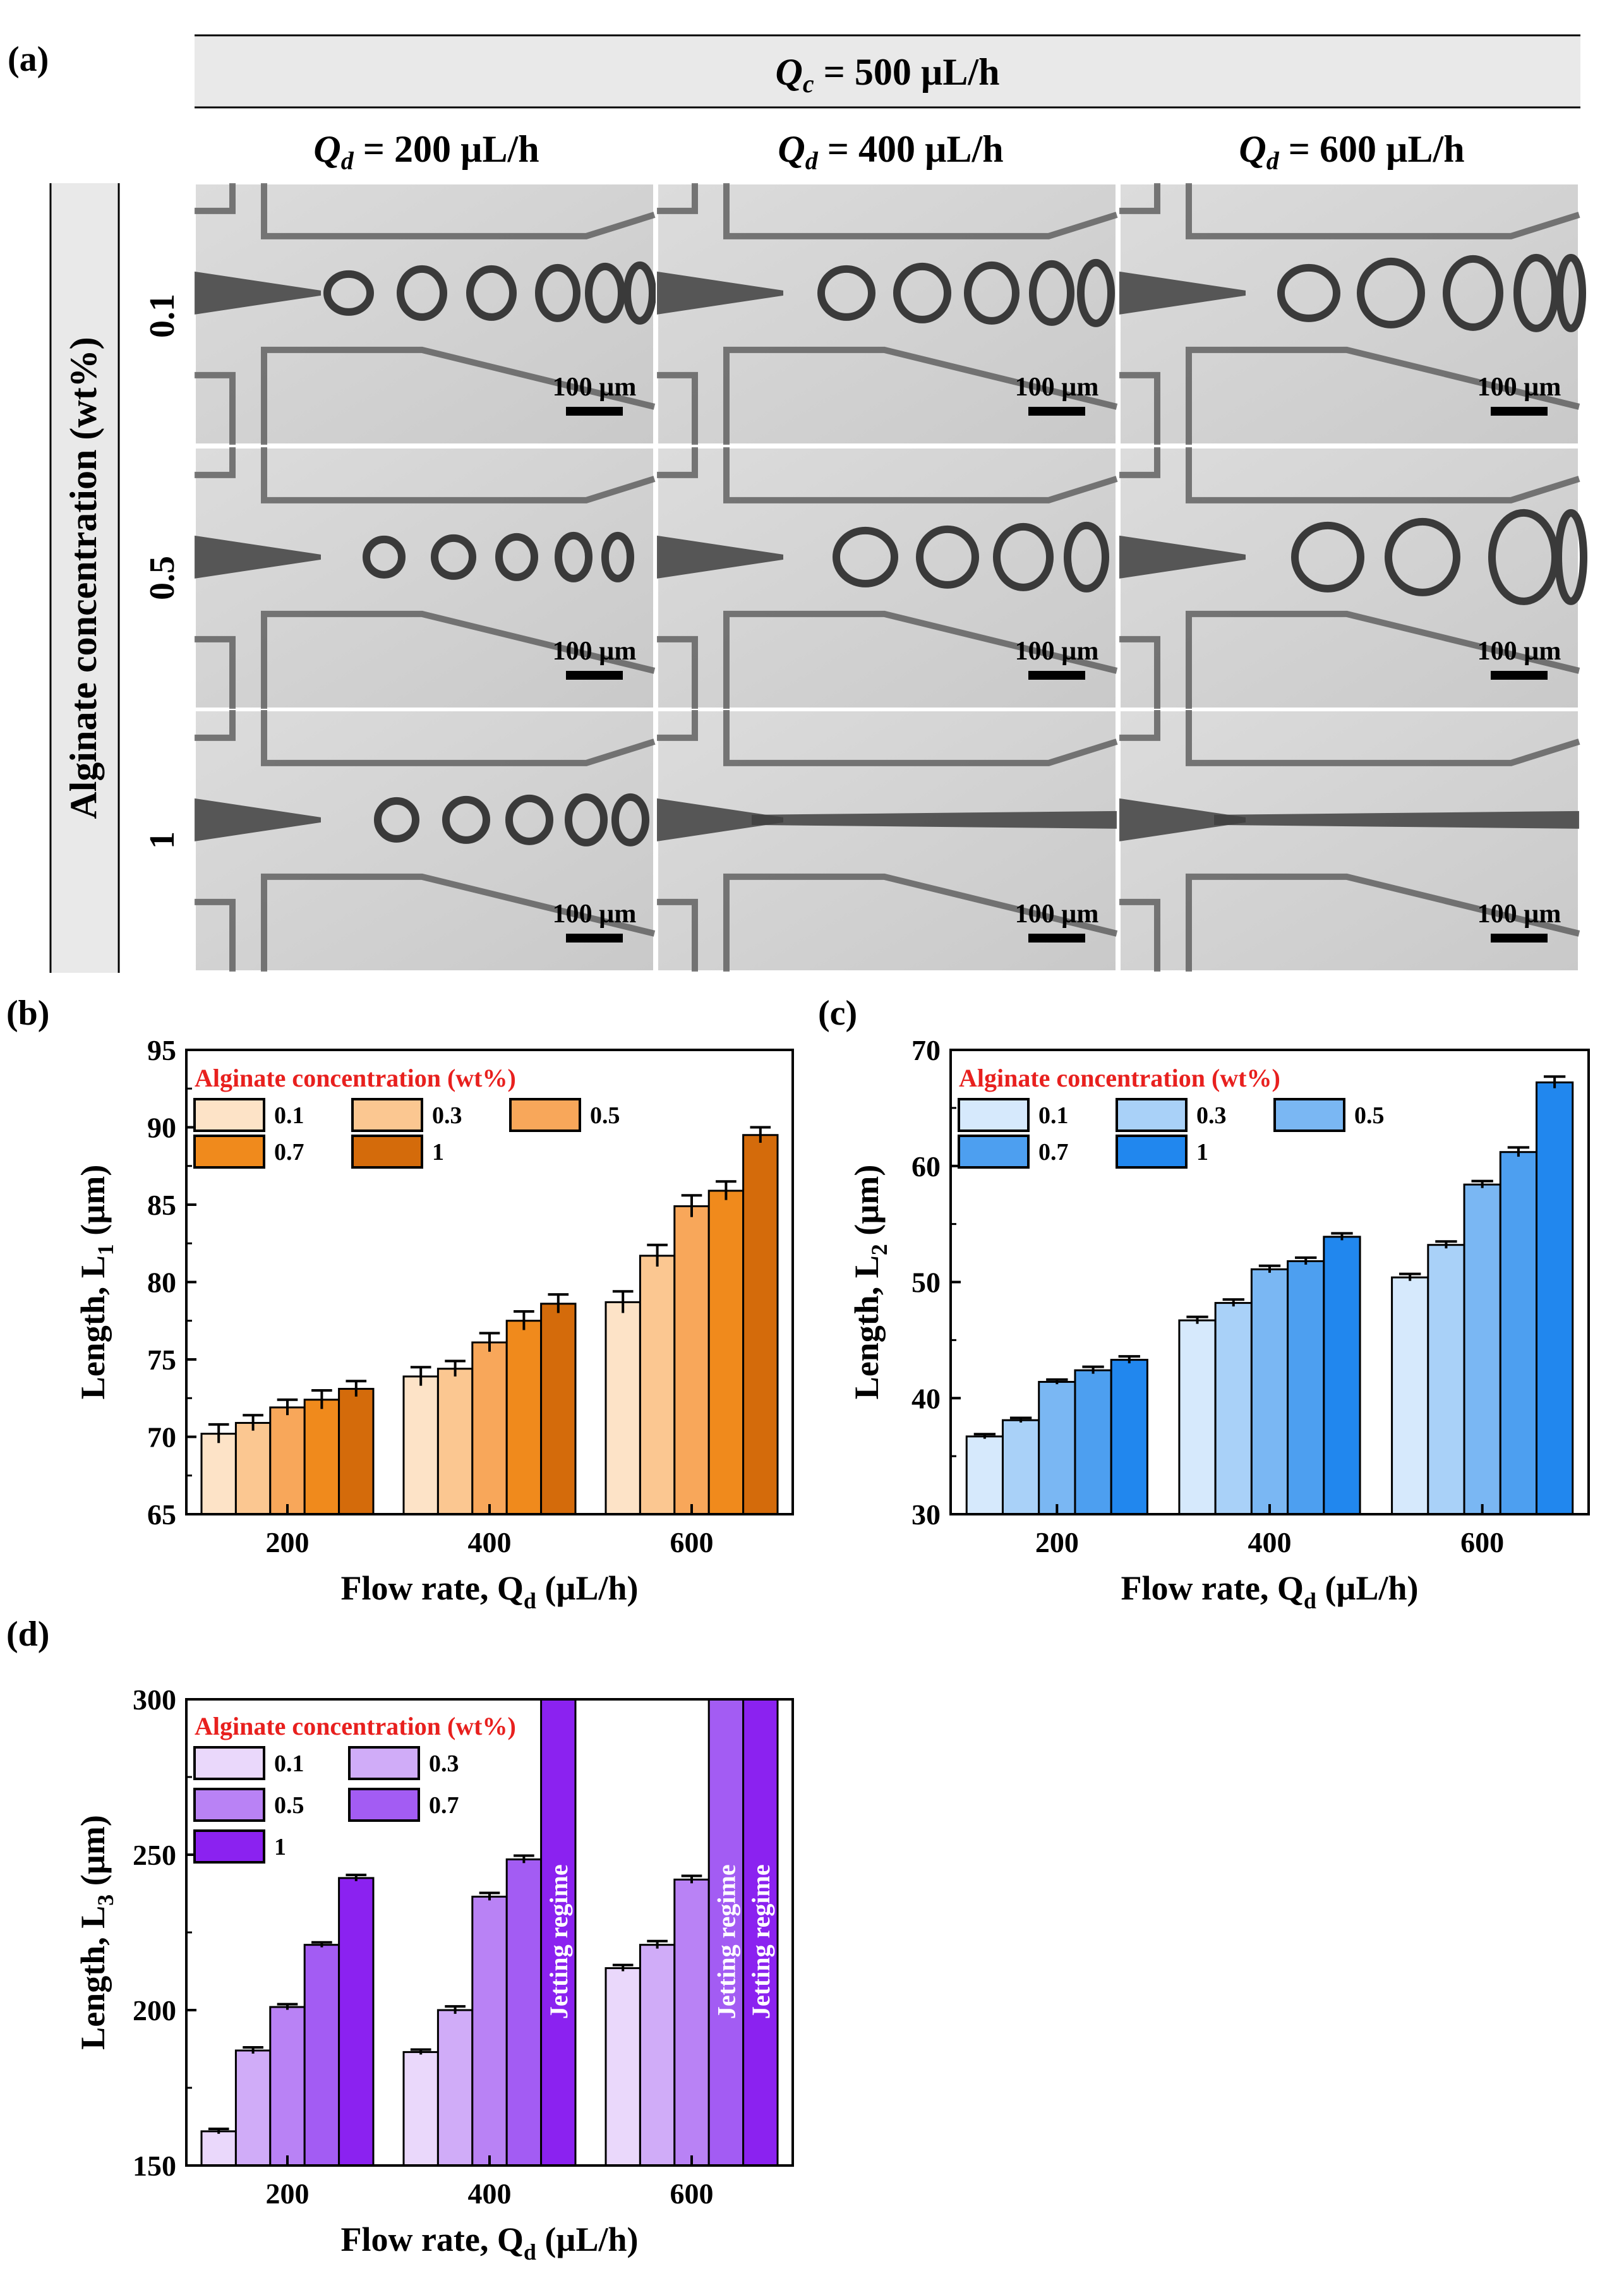 The image size is (1624, 2283). What do you see at coordinates (426, 151) in the screenshot?
I see `column-header-200: Qd = 200 µL/h` at bounding box center [426, 151].